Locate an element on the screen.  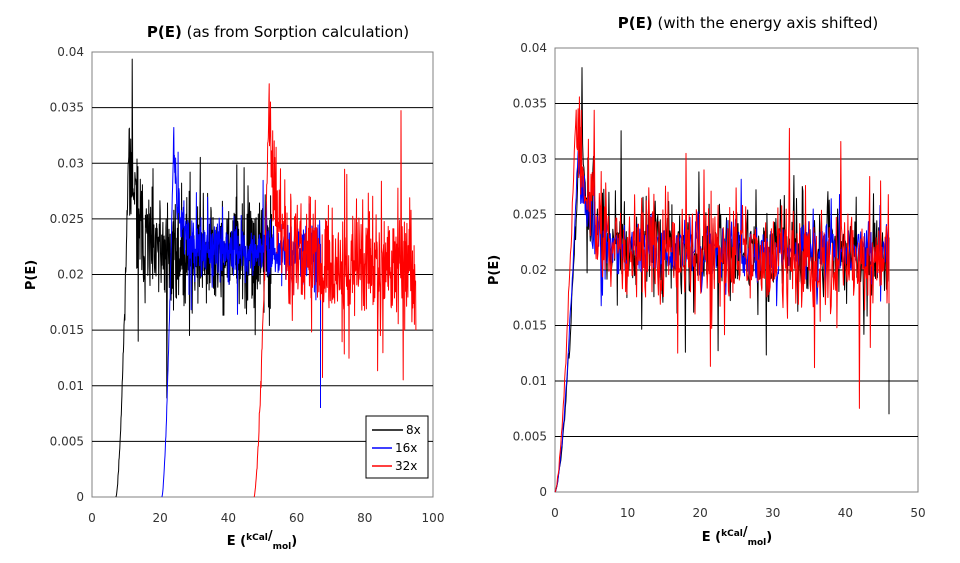
x-tick-label: 10 is located at coordinates (627, 513).